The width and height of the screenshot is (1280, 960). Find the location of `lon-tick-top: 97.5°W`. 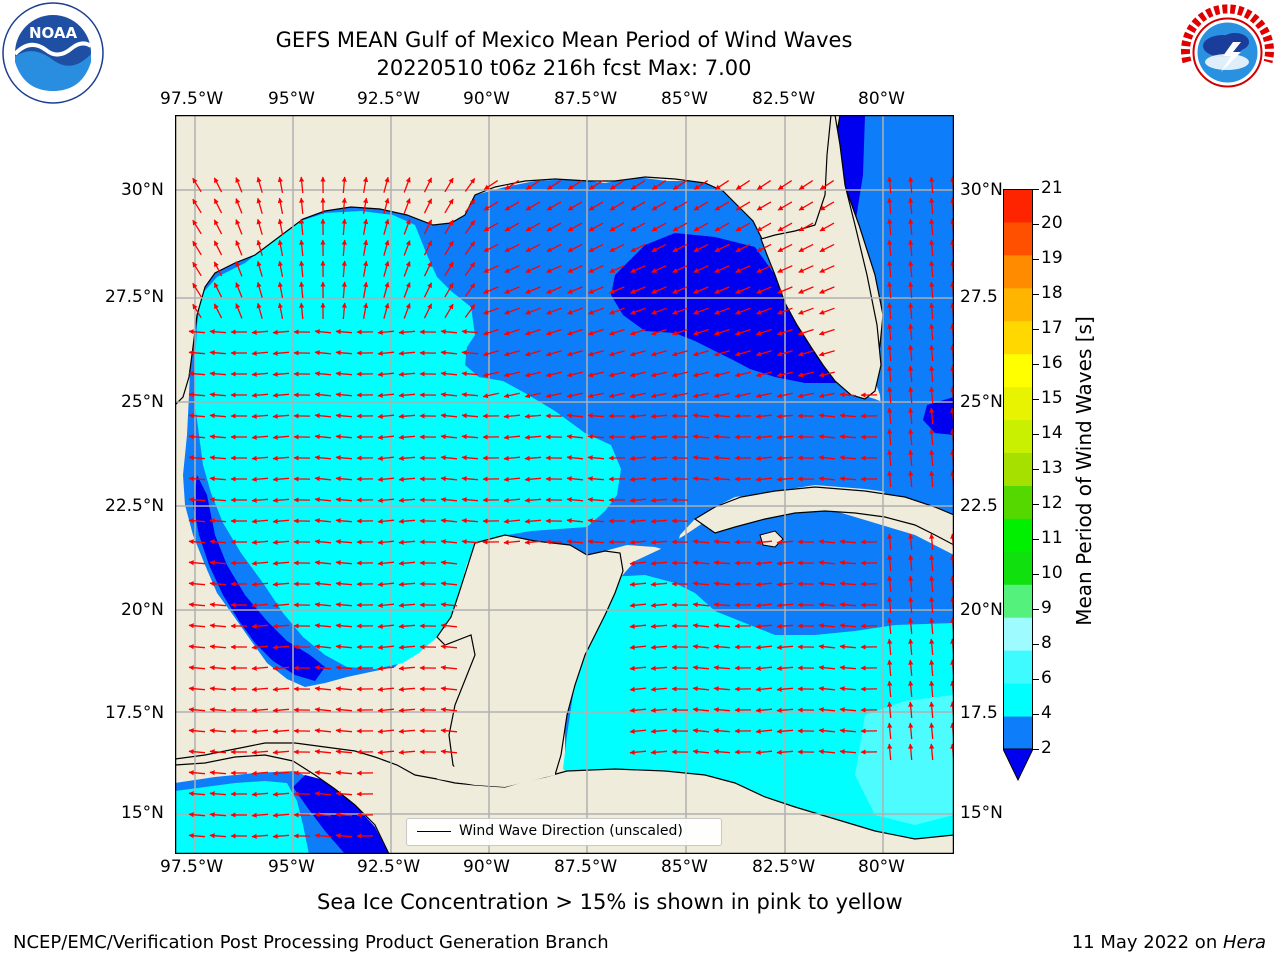

lon-tick-top: 97.5°W is located at coordinates (192, 99).